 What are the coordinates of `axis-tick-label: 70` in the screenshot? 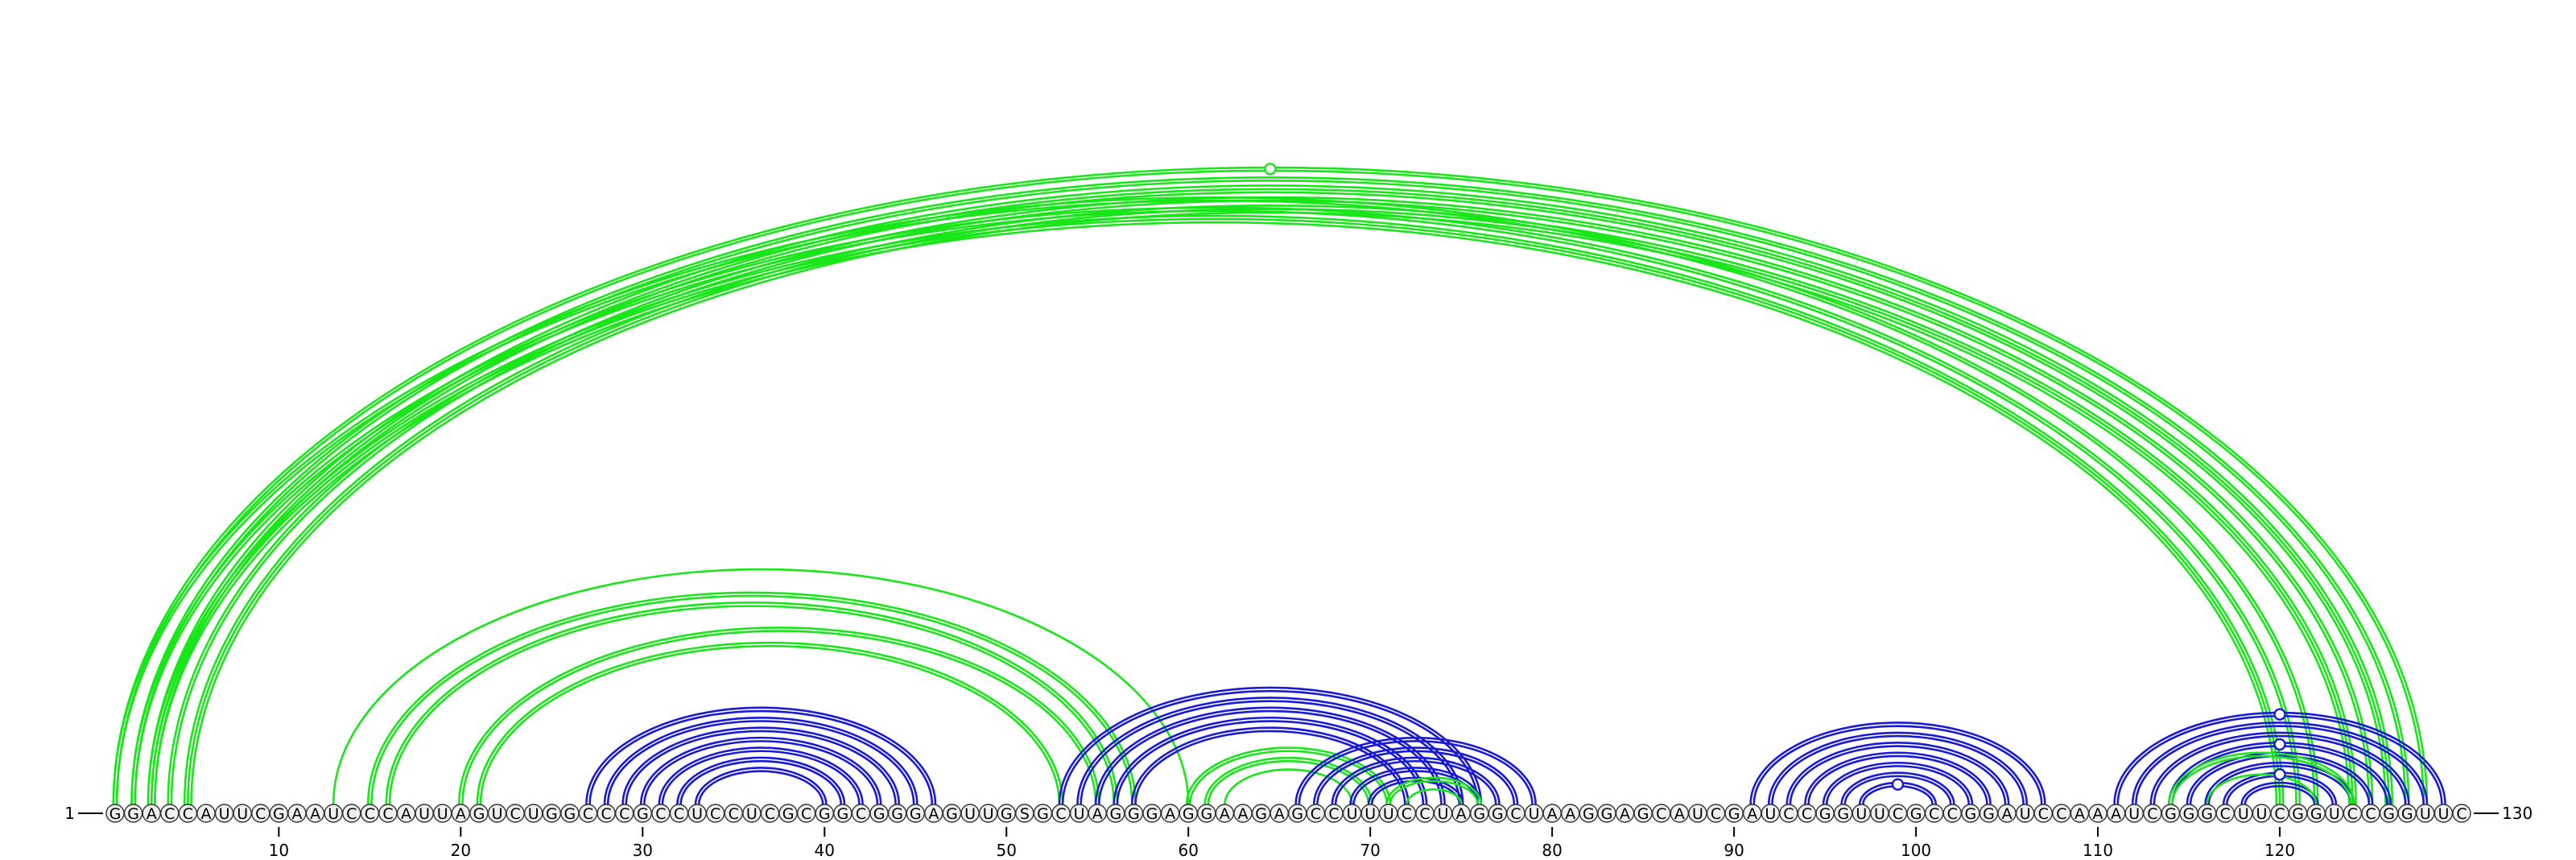 It's located at (1370, 849).